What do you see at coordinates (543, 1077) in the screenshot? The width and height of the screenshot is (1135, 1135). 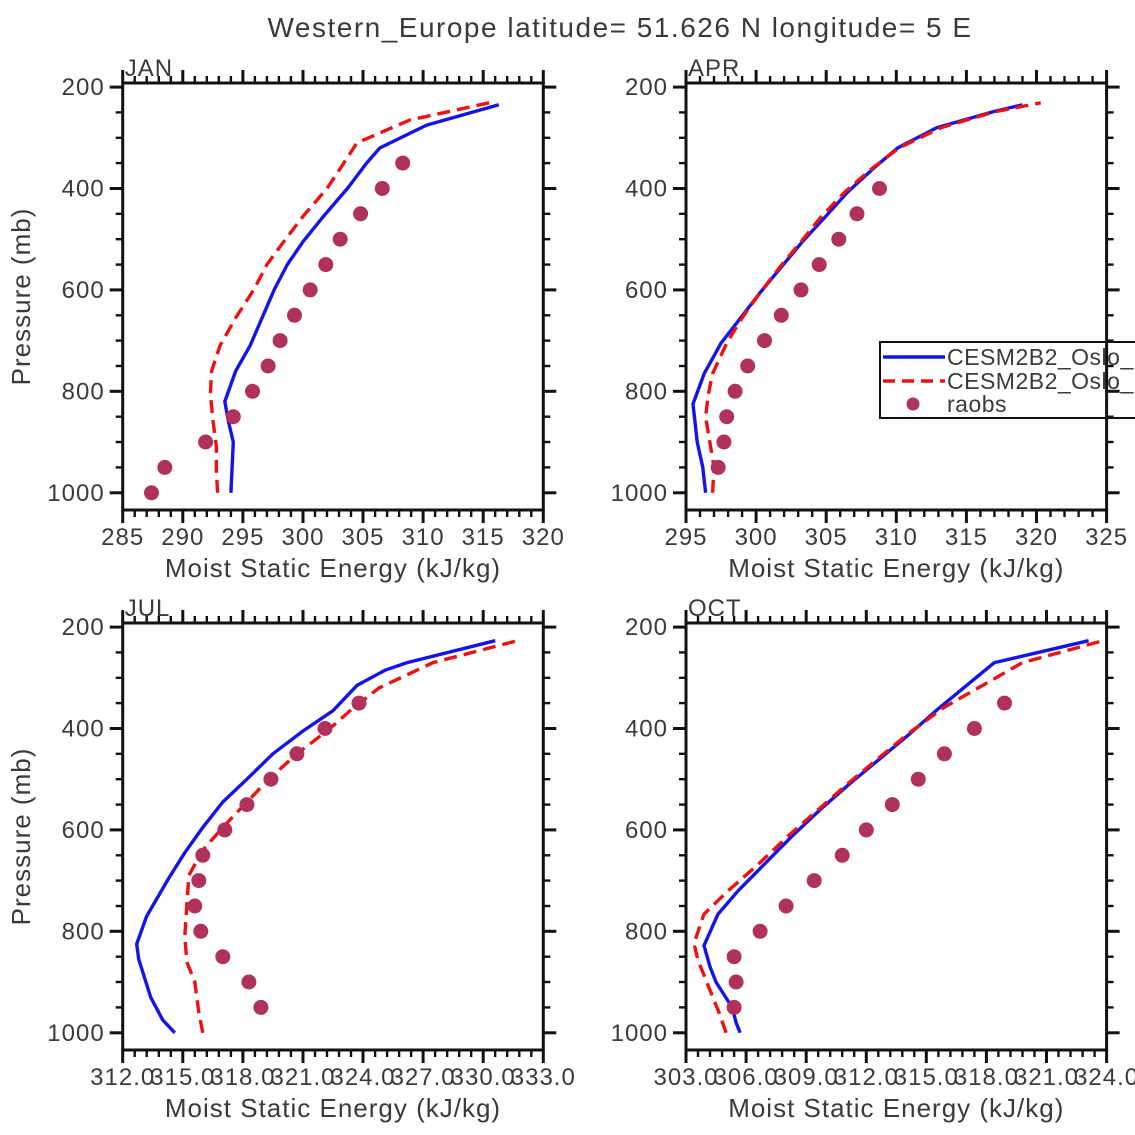 I see `svg-text: 333.0` at bounding box center [543, 1077].